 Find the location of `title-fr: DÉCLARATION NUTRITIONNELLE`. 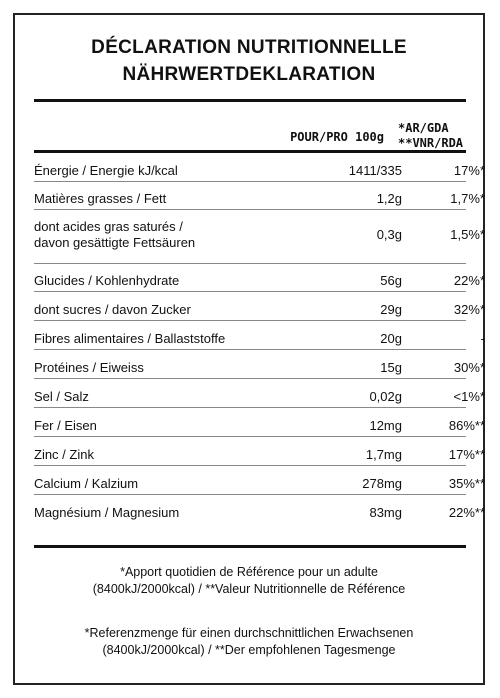

title-fr: DÉCLARATION NUTRITIONNELLE is located at coordinates (249, 47).